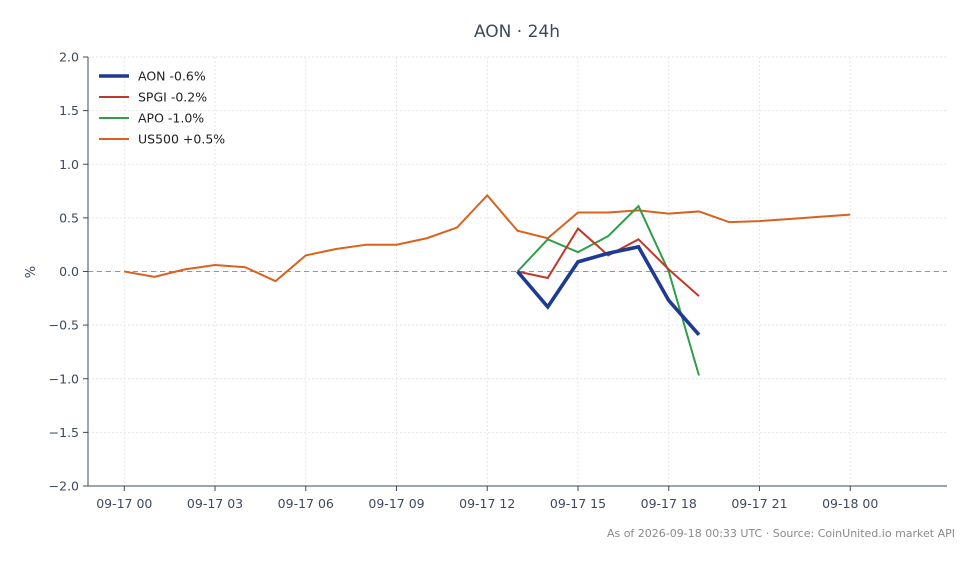 The width and height of the screenshot is (979, 564). Describe the element at coordinates (215, 503) in the screenshot. I see `x-tick-label: 09-17 03` at that location.